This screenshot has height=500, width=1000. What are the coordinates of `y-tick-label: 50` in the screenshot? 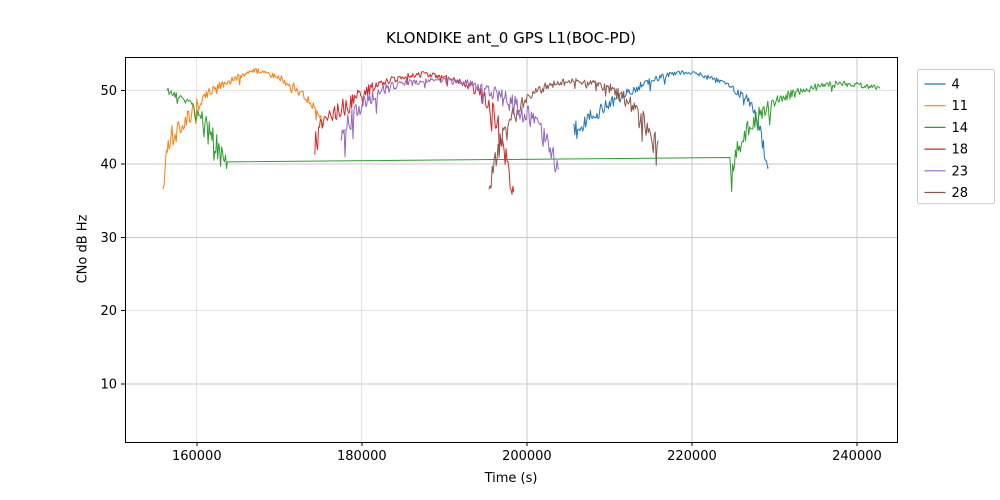 It's located at (108, 91).